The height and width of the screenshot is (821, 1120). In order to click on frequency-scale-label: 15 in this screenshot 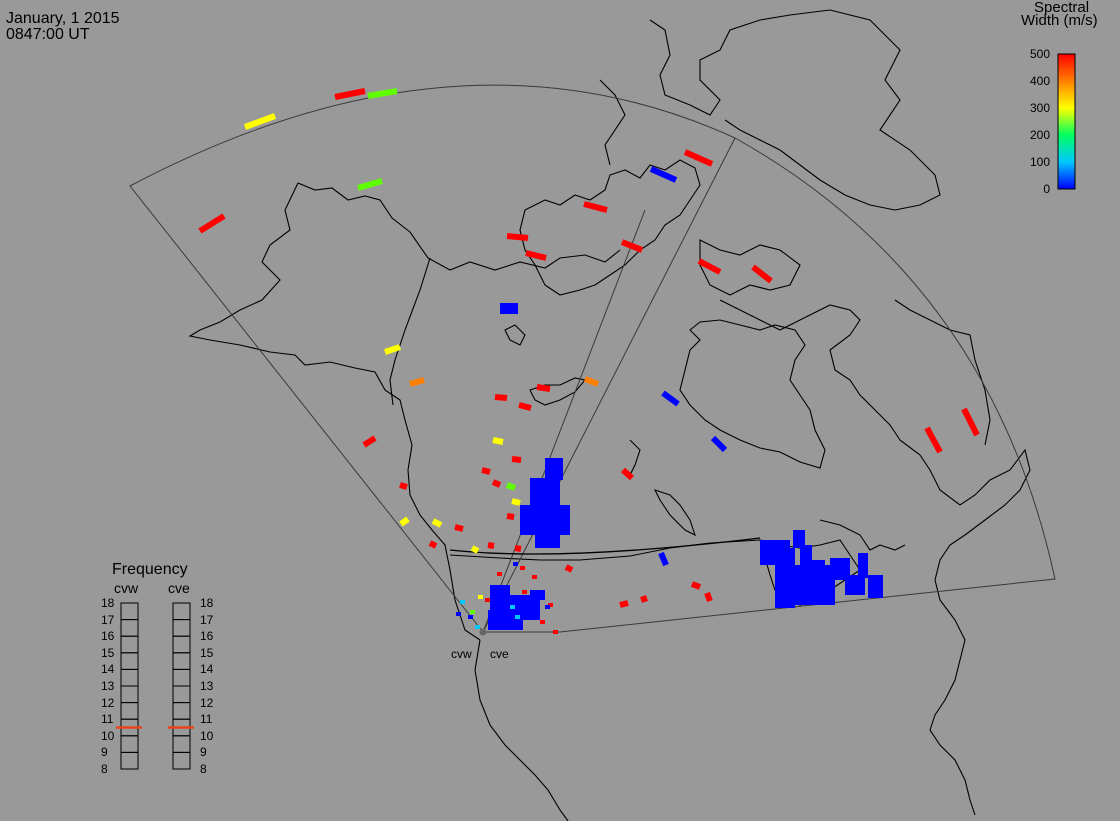, I will do `click(207, 652)`.